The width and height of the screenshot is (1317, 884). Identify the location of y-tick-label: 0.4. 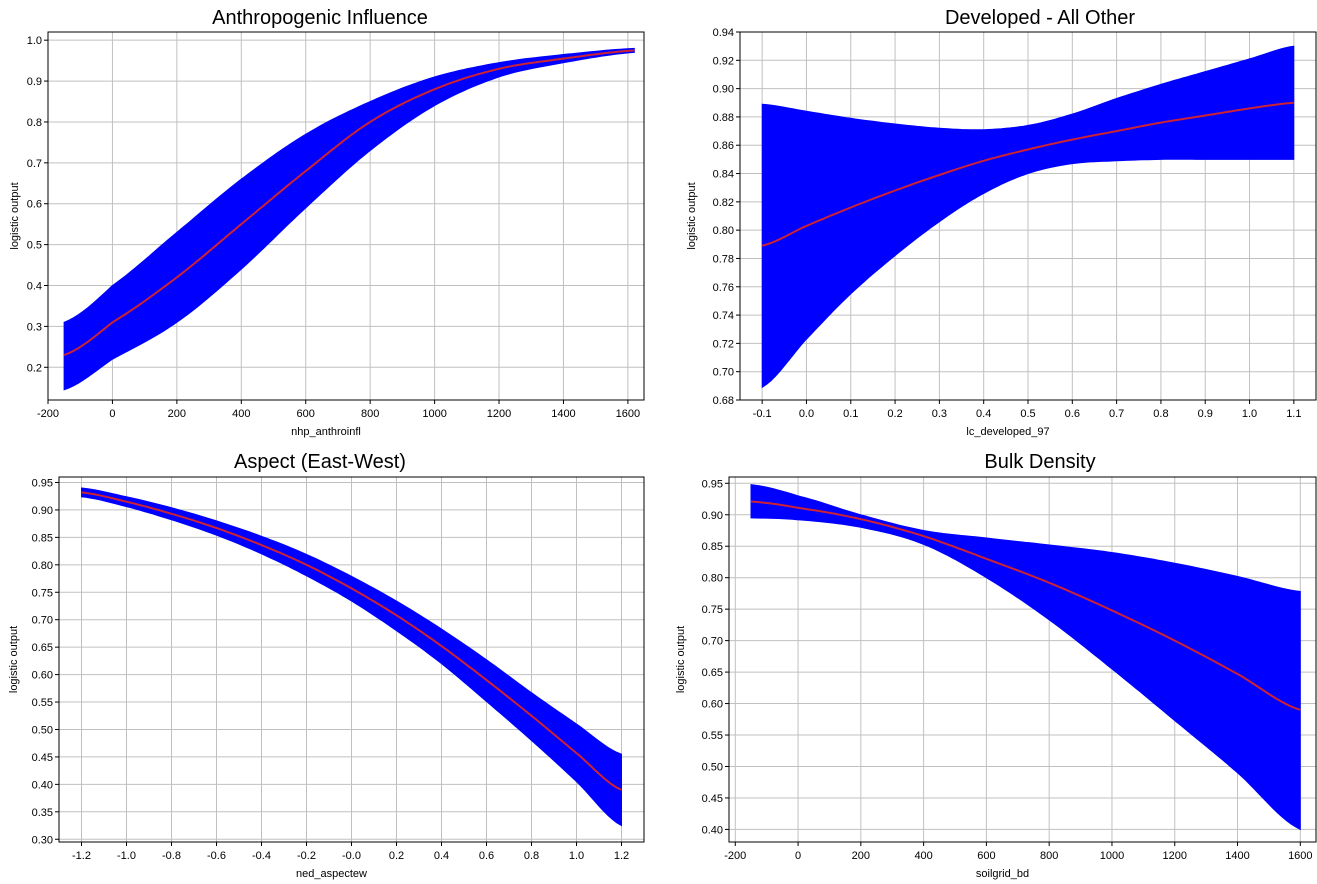
(34, 287).